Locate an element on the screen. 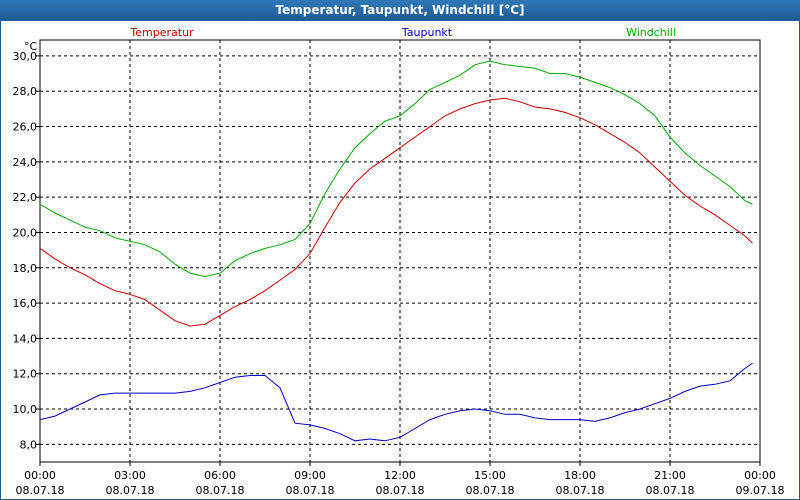  x-tick-time: 03:00 is located at coordinates (130, 475).